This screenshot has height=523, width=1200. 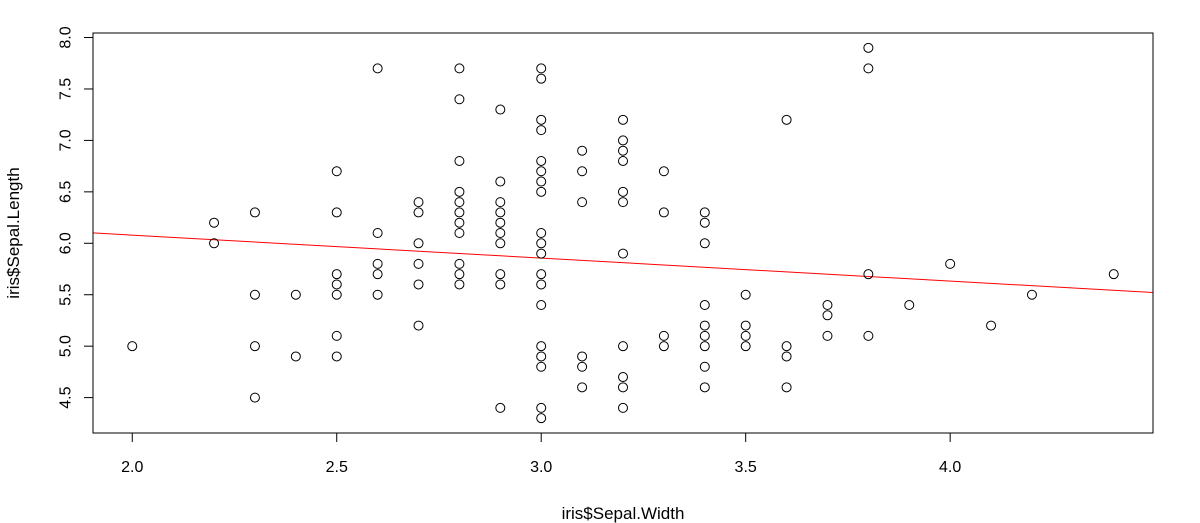 What do you see at coordinates (66, 140) in the screenshot?
I see `y-tick-label: 7.0` at bounding box center [66, 140].